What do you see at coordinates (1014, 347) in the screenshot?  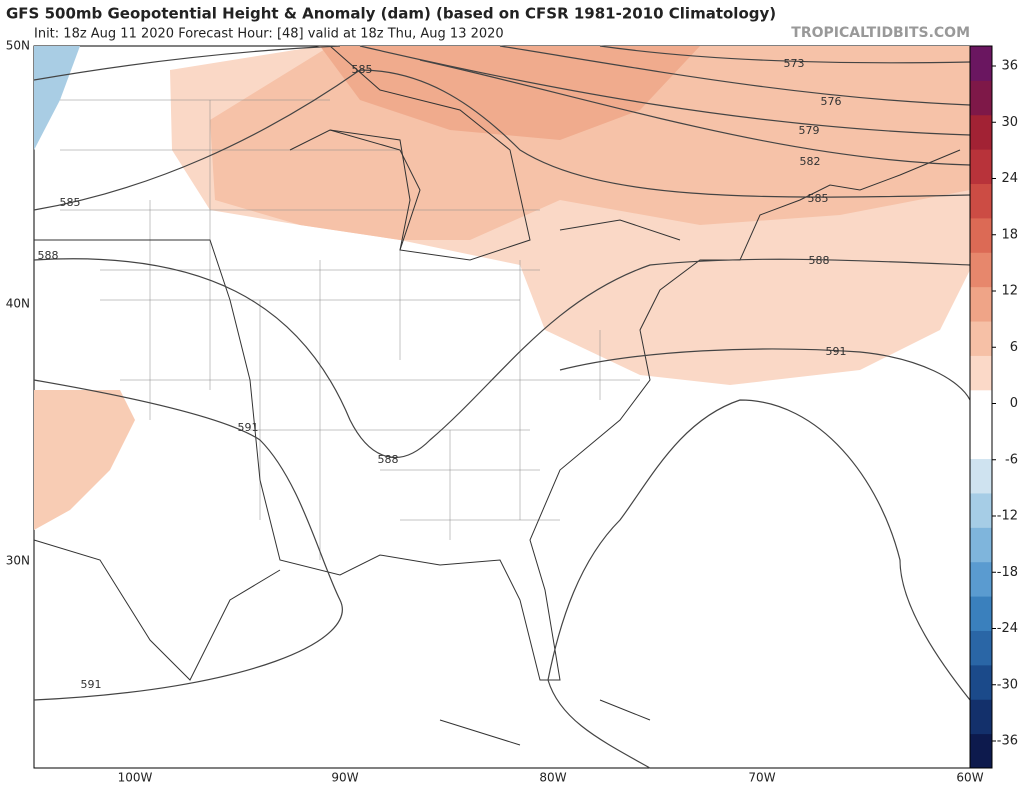 I see `colorbar-label: 6` at bounding box center [1014, 347].